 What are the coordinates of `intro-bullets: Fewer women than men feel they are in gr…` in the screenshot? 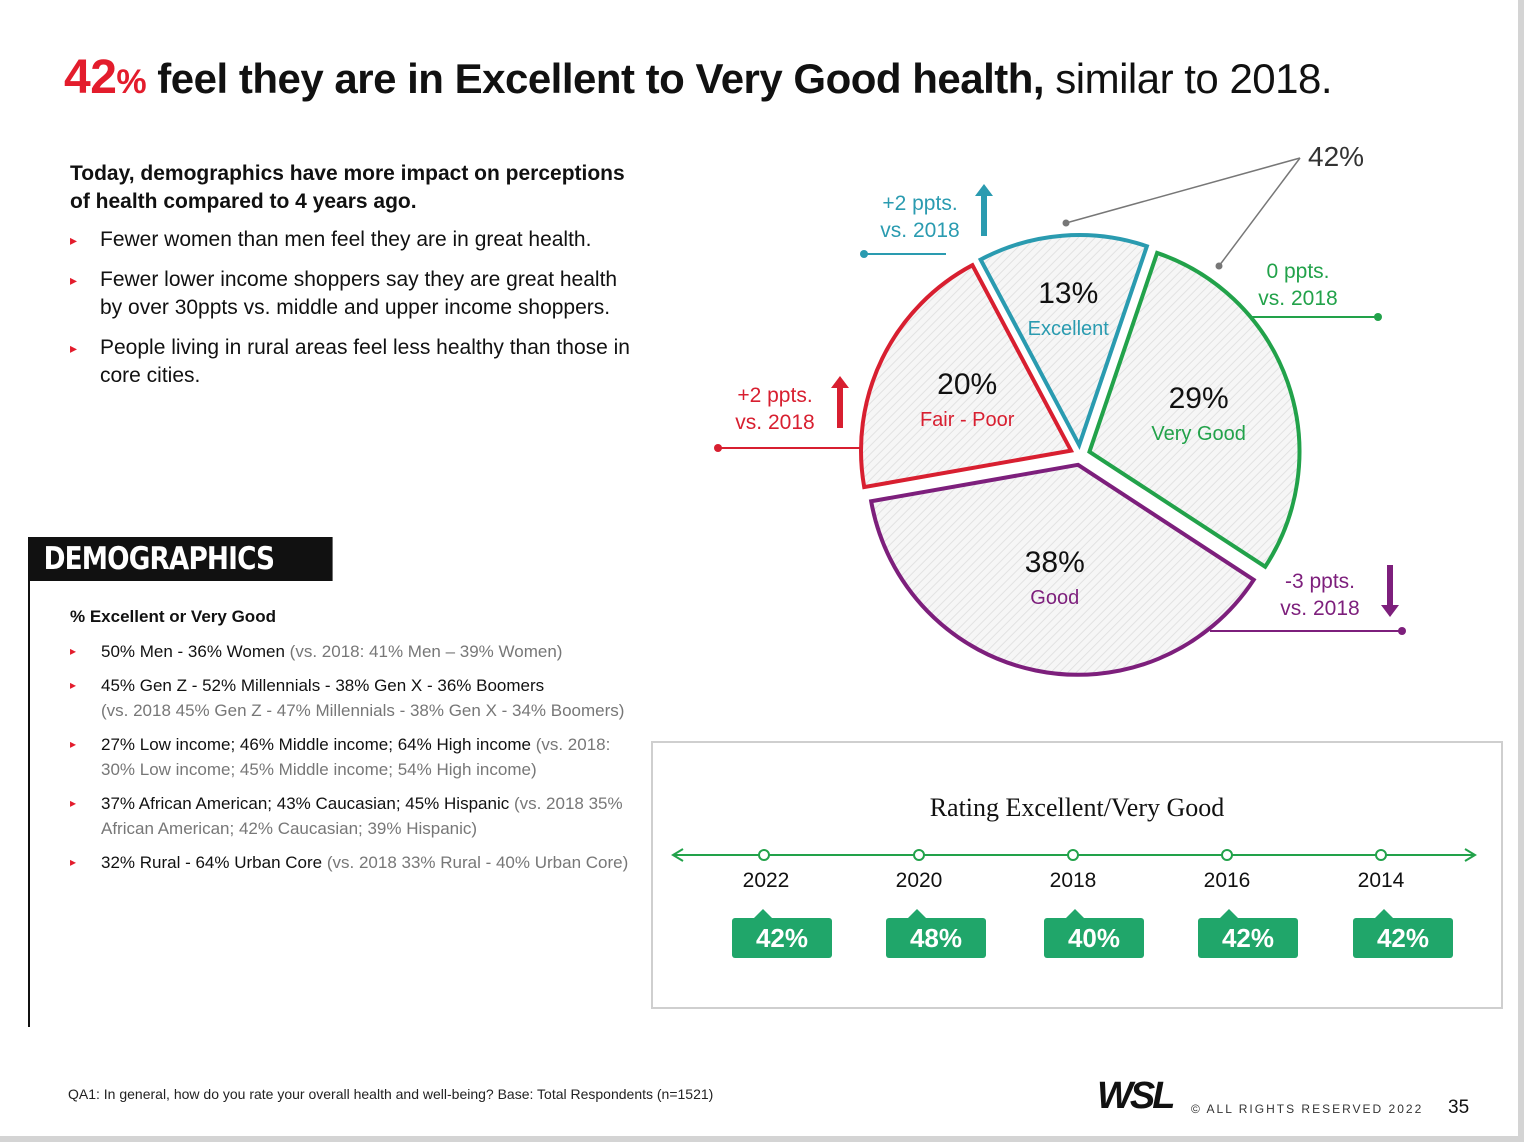 It's located at (350, 308).